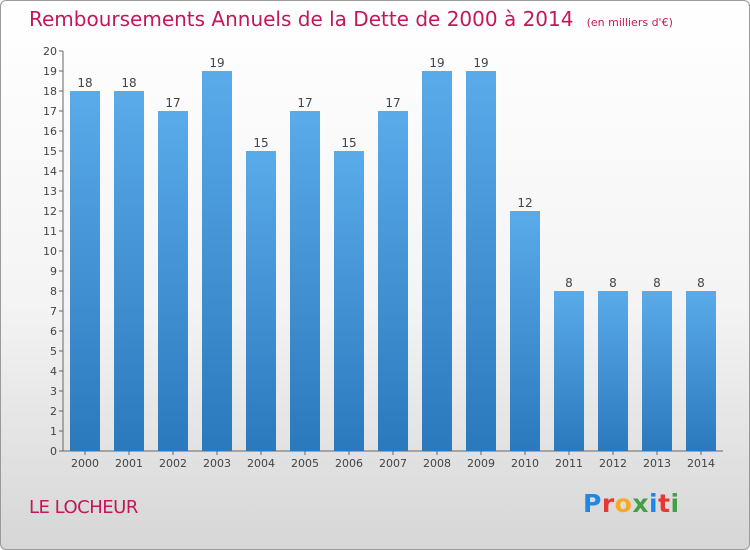 The height and width of the screenshot is (550, 750). What do you see at coordinates (53, 371) in the screenshot?
I see `y-tick-label: 4` at bounding box center [53, 371].